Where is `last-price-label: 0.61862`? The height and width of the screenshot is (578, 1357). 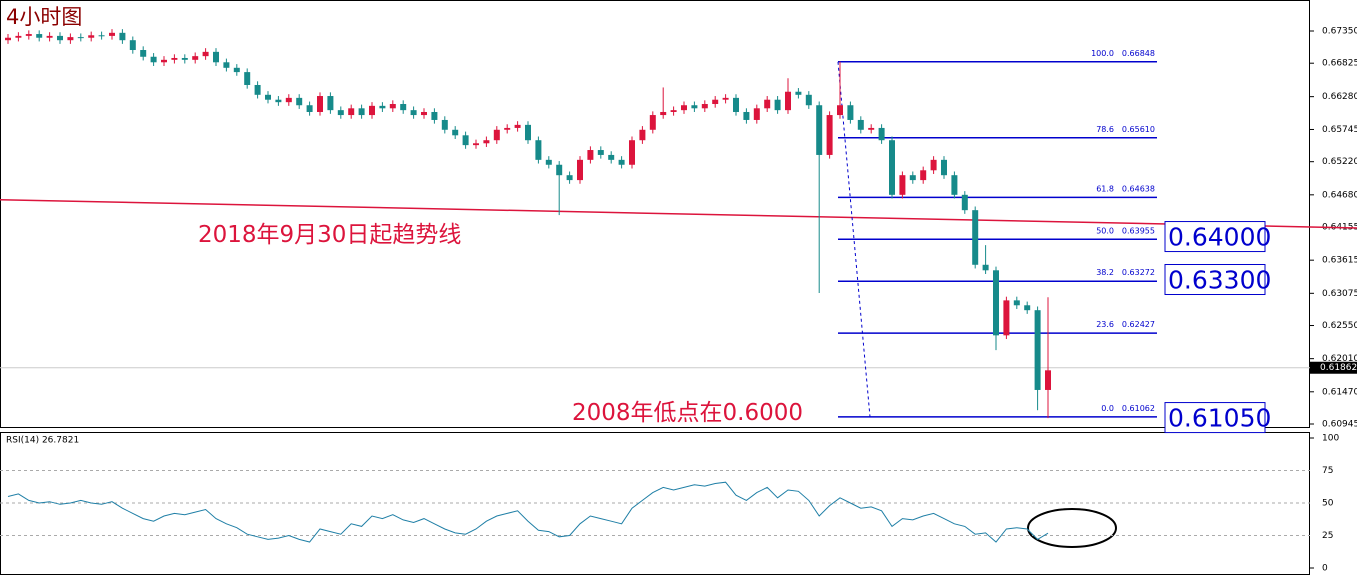
last-price-label: 0.61862 is located at coordinates (1338, 368).